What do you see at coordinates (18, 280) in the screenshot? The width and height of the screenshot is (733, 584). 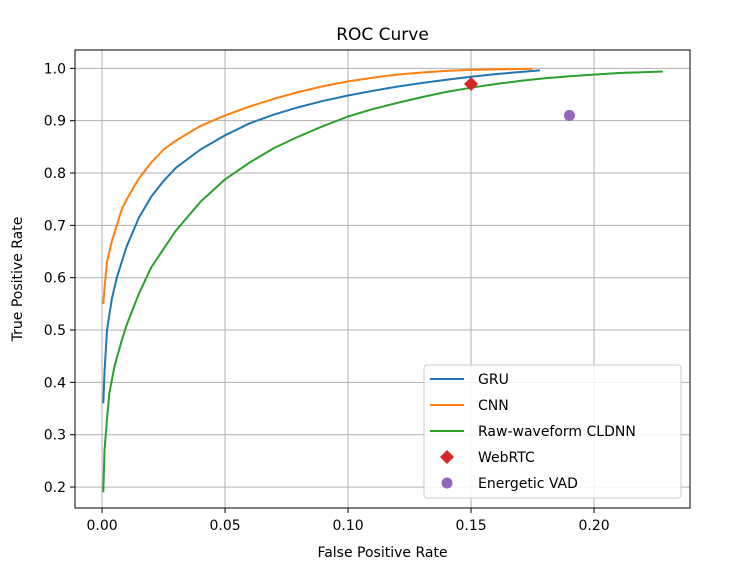 I see `y-axis-label: True Positive Rate` at bounding box center [18, 280].